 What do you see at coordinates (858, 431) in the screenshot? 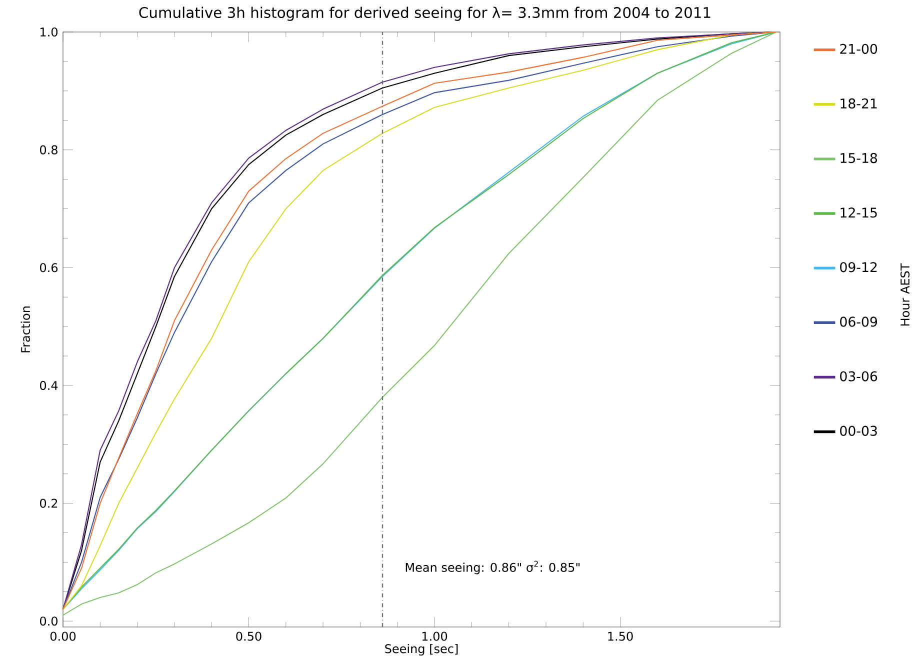
I see `legend-label: 00-03` at bounding box center [858, 431].